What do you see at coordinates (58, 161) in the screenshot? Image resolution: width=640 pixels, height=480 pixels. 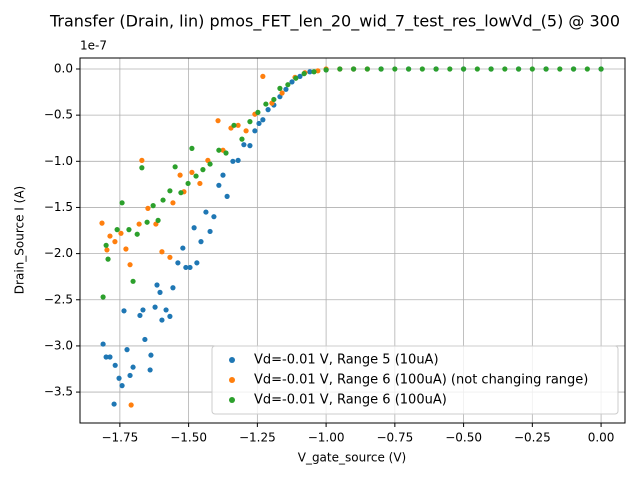 I see `y-tick-label: −1.0` at bounding box center [58, 161].